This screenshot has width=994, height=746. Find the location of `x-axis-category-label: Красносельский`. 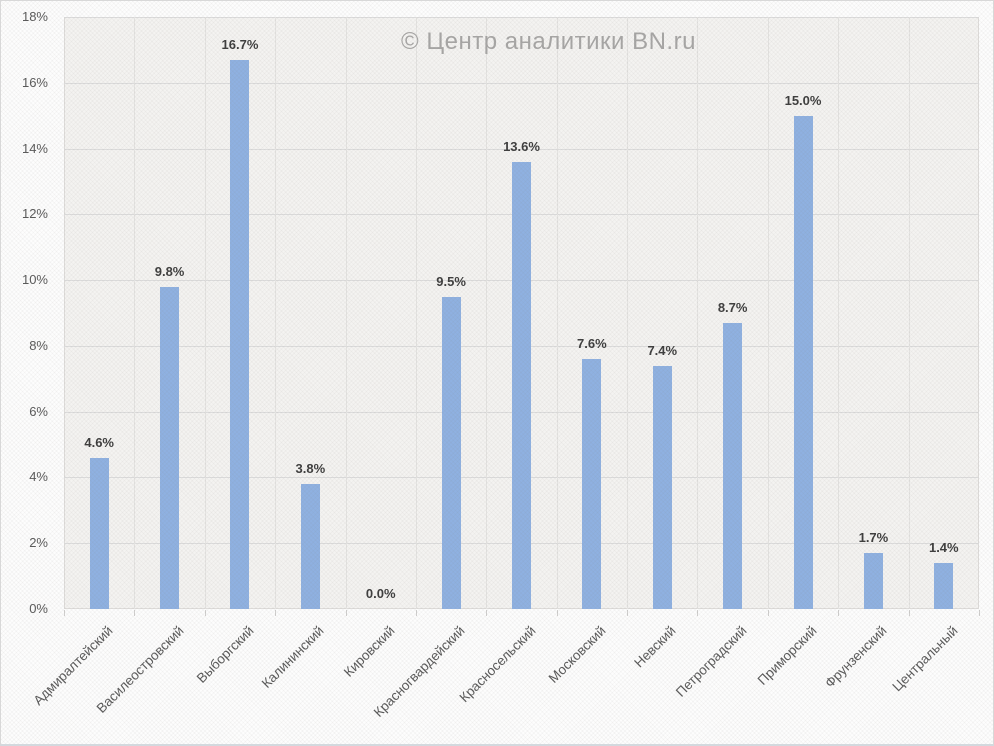

x-axis-category-label: Красносельский is located at coordinates (497, 664).